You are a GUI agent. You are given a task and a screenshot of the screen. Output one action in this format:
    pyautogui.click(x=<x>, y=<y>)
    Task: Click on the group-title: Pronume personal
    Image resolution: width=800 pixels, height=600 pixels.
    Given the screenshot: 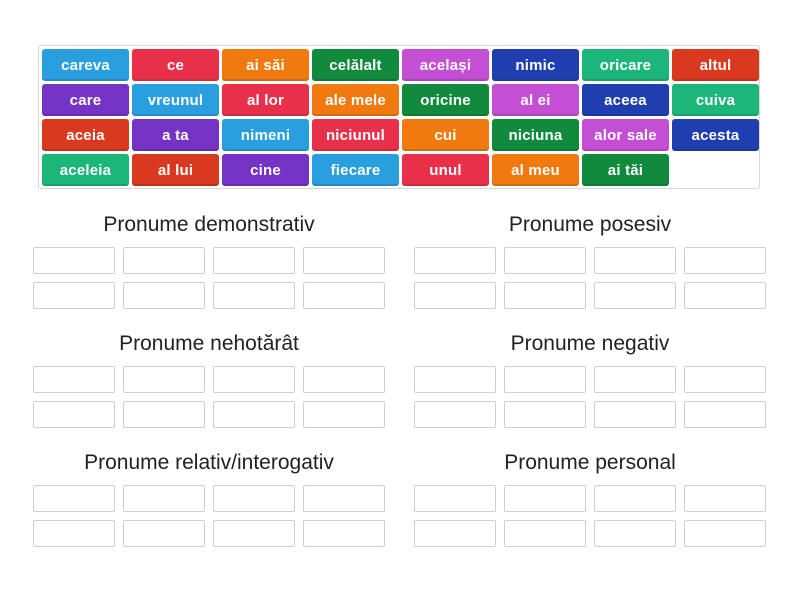 What is the action you would take?
    pyautogui.click(x=590, y=462)
    